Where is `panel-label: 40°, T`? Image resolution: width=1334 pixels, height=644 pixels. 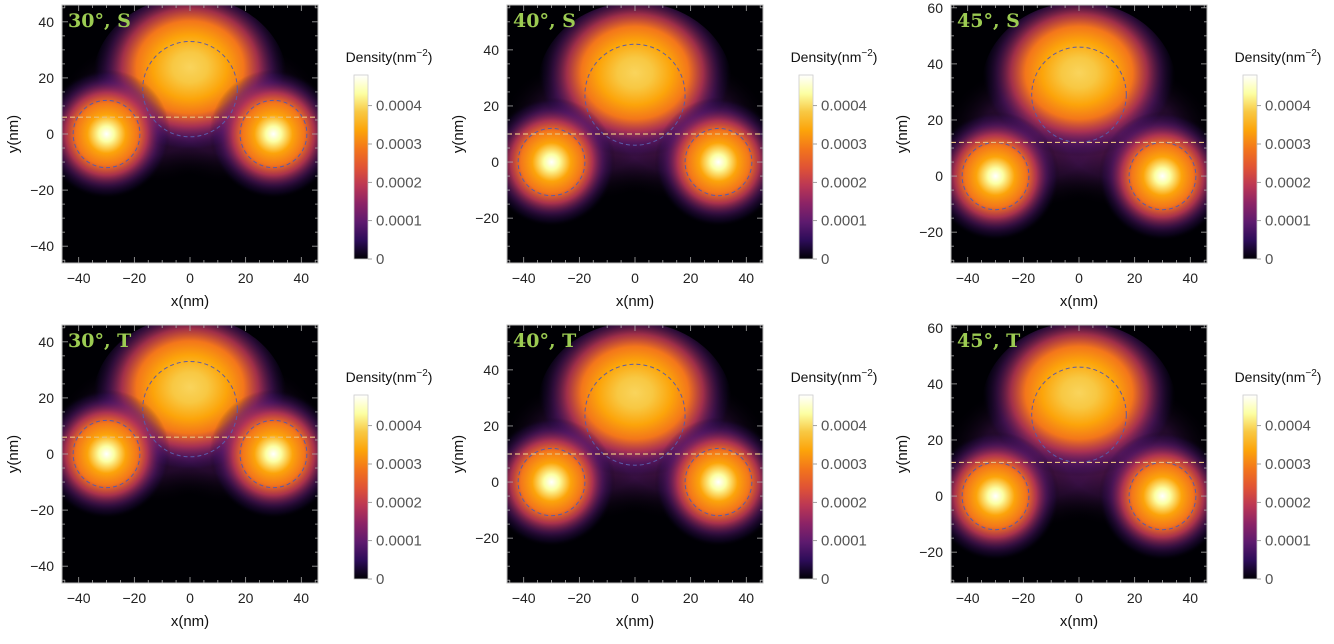 panel-label: 40°, T is located at coordinates (544, 341).